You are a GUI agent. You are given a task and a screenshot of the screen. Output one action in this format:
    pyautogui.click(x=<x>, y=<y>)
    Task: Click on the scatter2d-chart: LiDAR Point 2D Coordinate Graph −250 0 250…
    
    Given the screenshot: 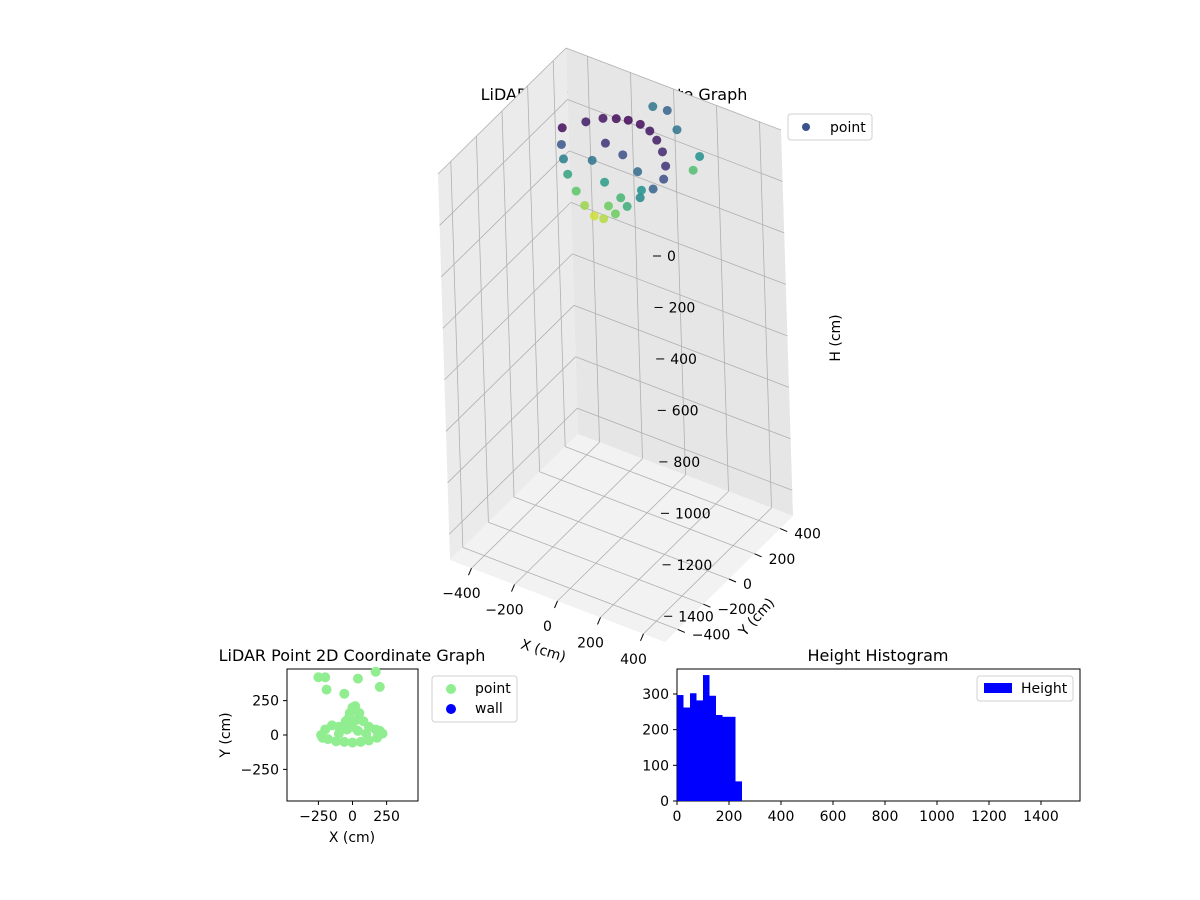 What is the action you would take?
    pyautogui.click(x=368, y=746)
    